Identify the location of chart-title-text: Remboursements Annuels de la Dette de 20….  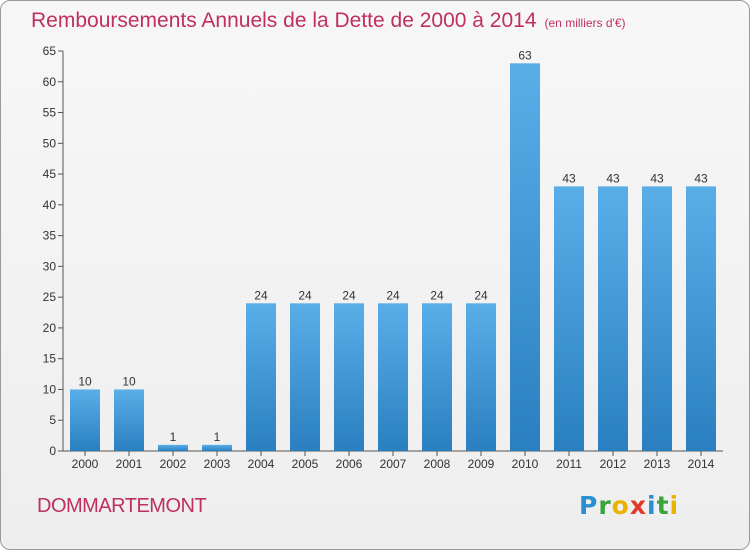
(284, 20).